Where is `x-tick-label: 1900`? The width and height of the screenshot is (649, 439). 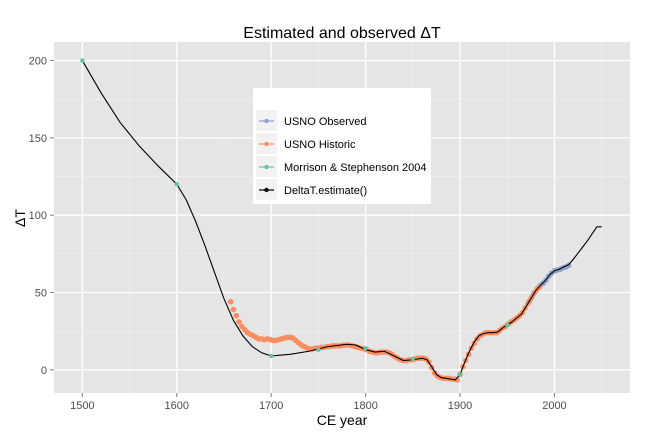
x-tick-label: 1900 is located at coordinates (460, 406).